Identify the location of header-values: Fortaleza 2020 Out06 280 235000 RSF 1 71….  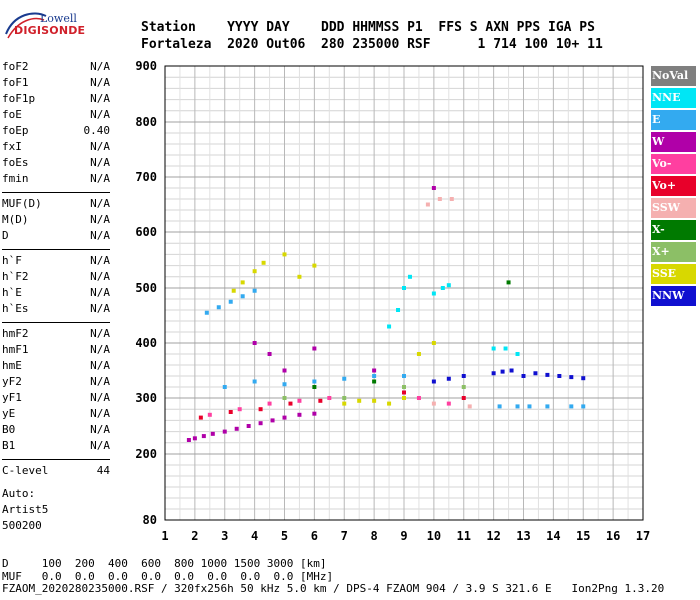
(372, 44).